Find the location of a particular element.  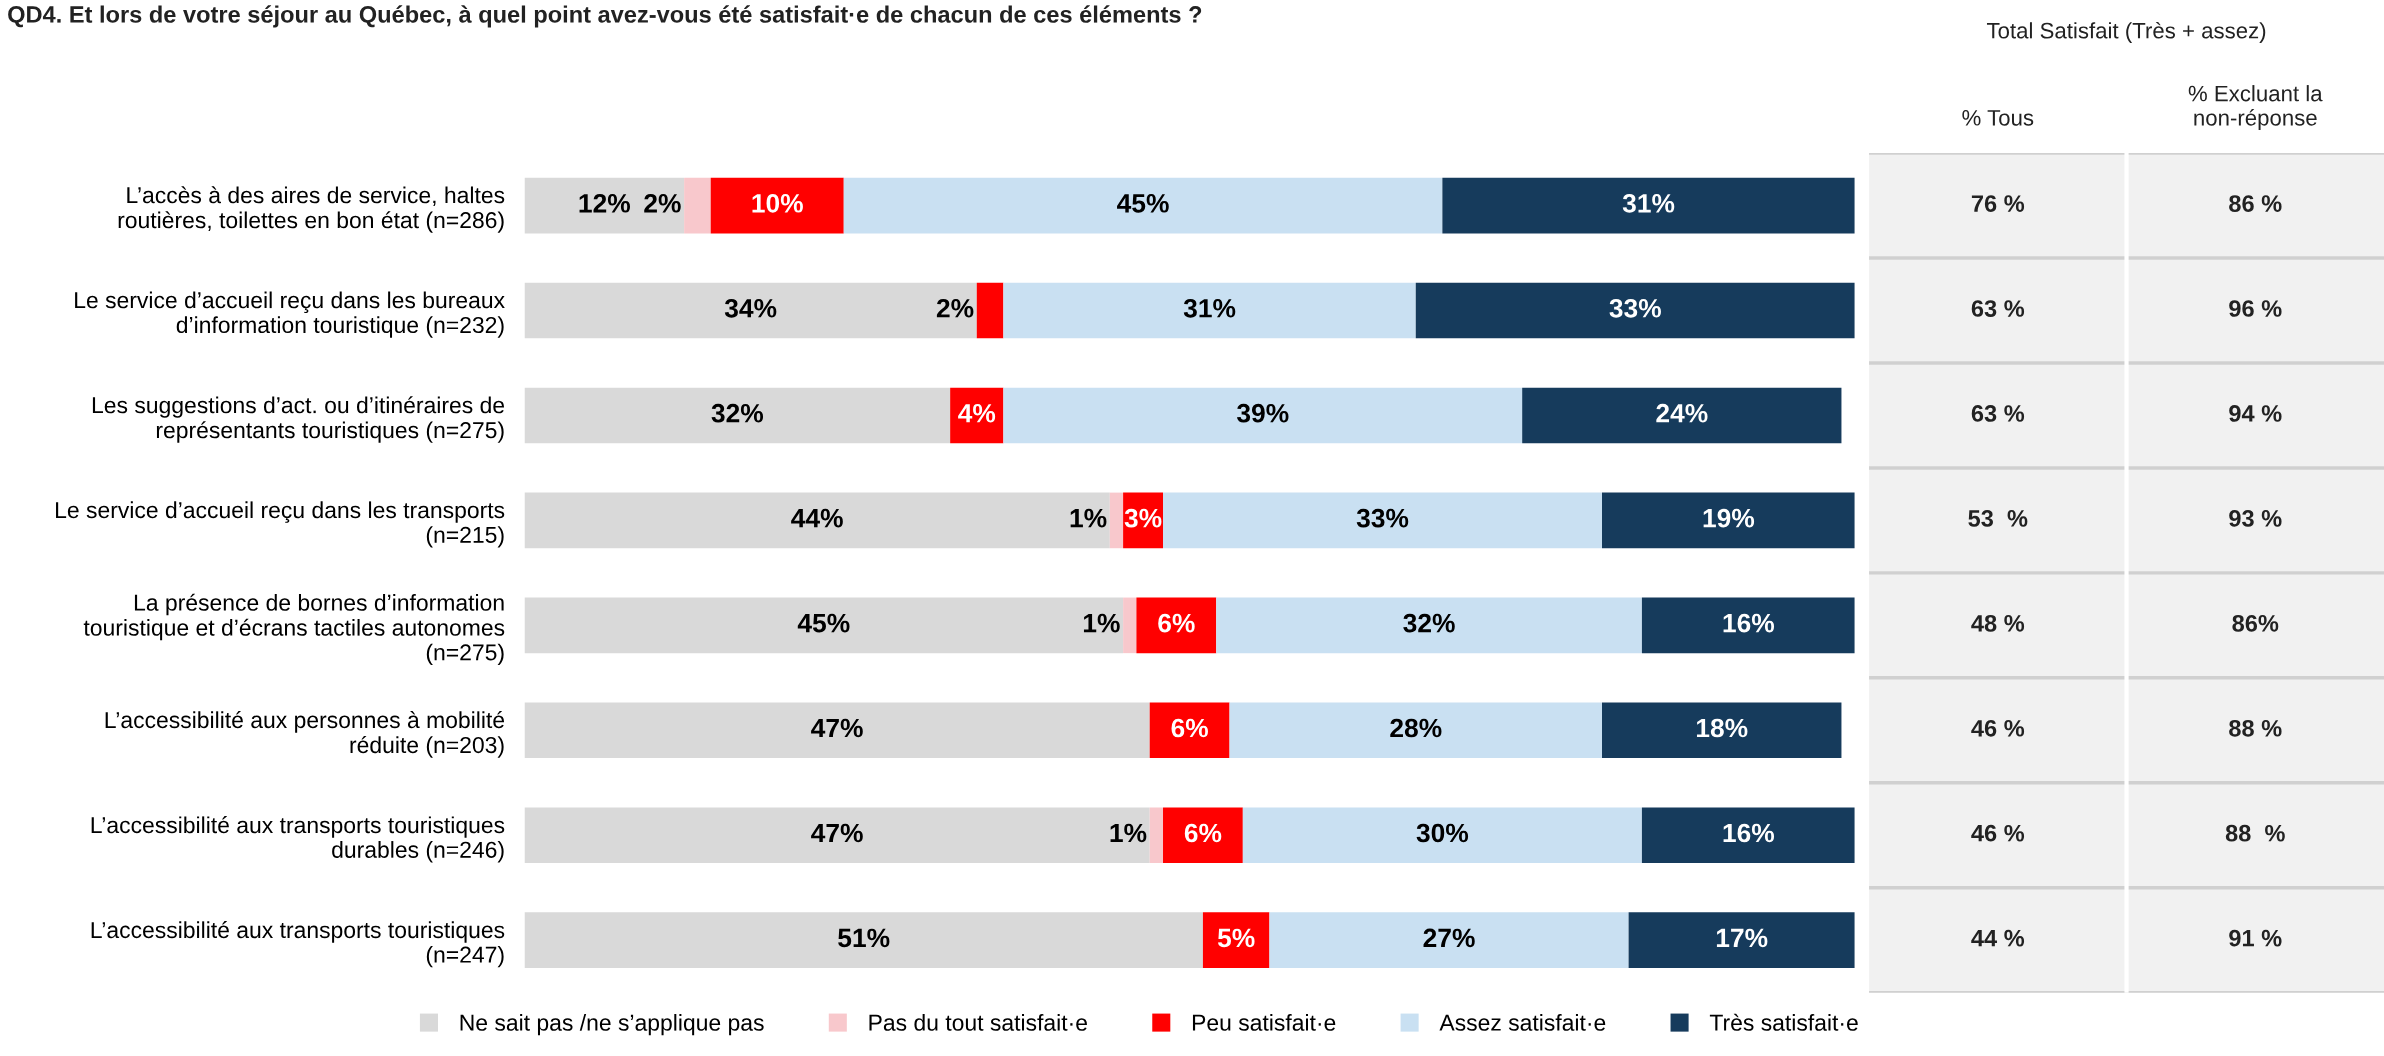

data-label: 18% is located at coordinates (1722, 728).